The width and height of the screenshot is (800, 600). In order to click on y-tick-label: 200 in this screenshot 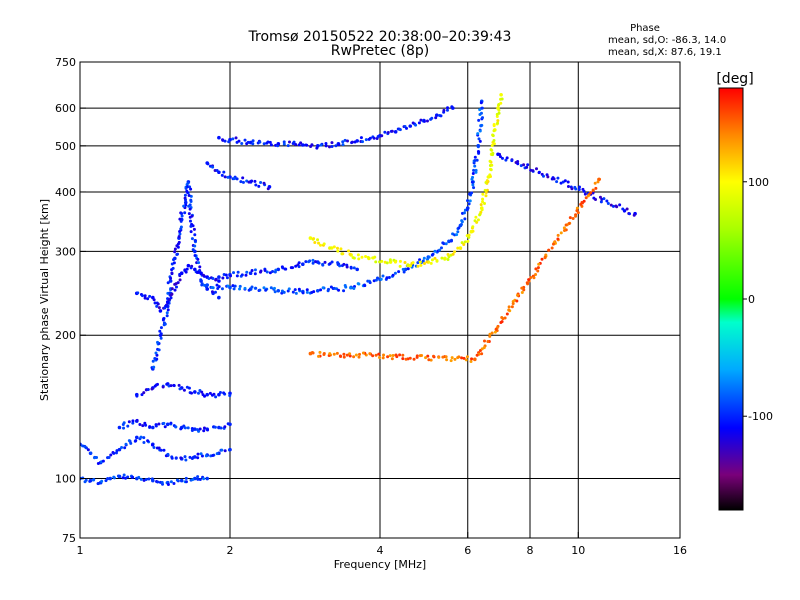, I will do `click(65, 335)`.